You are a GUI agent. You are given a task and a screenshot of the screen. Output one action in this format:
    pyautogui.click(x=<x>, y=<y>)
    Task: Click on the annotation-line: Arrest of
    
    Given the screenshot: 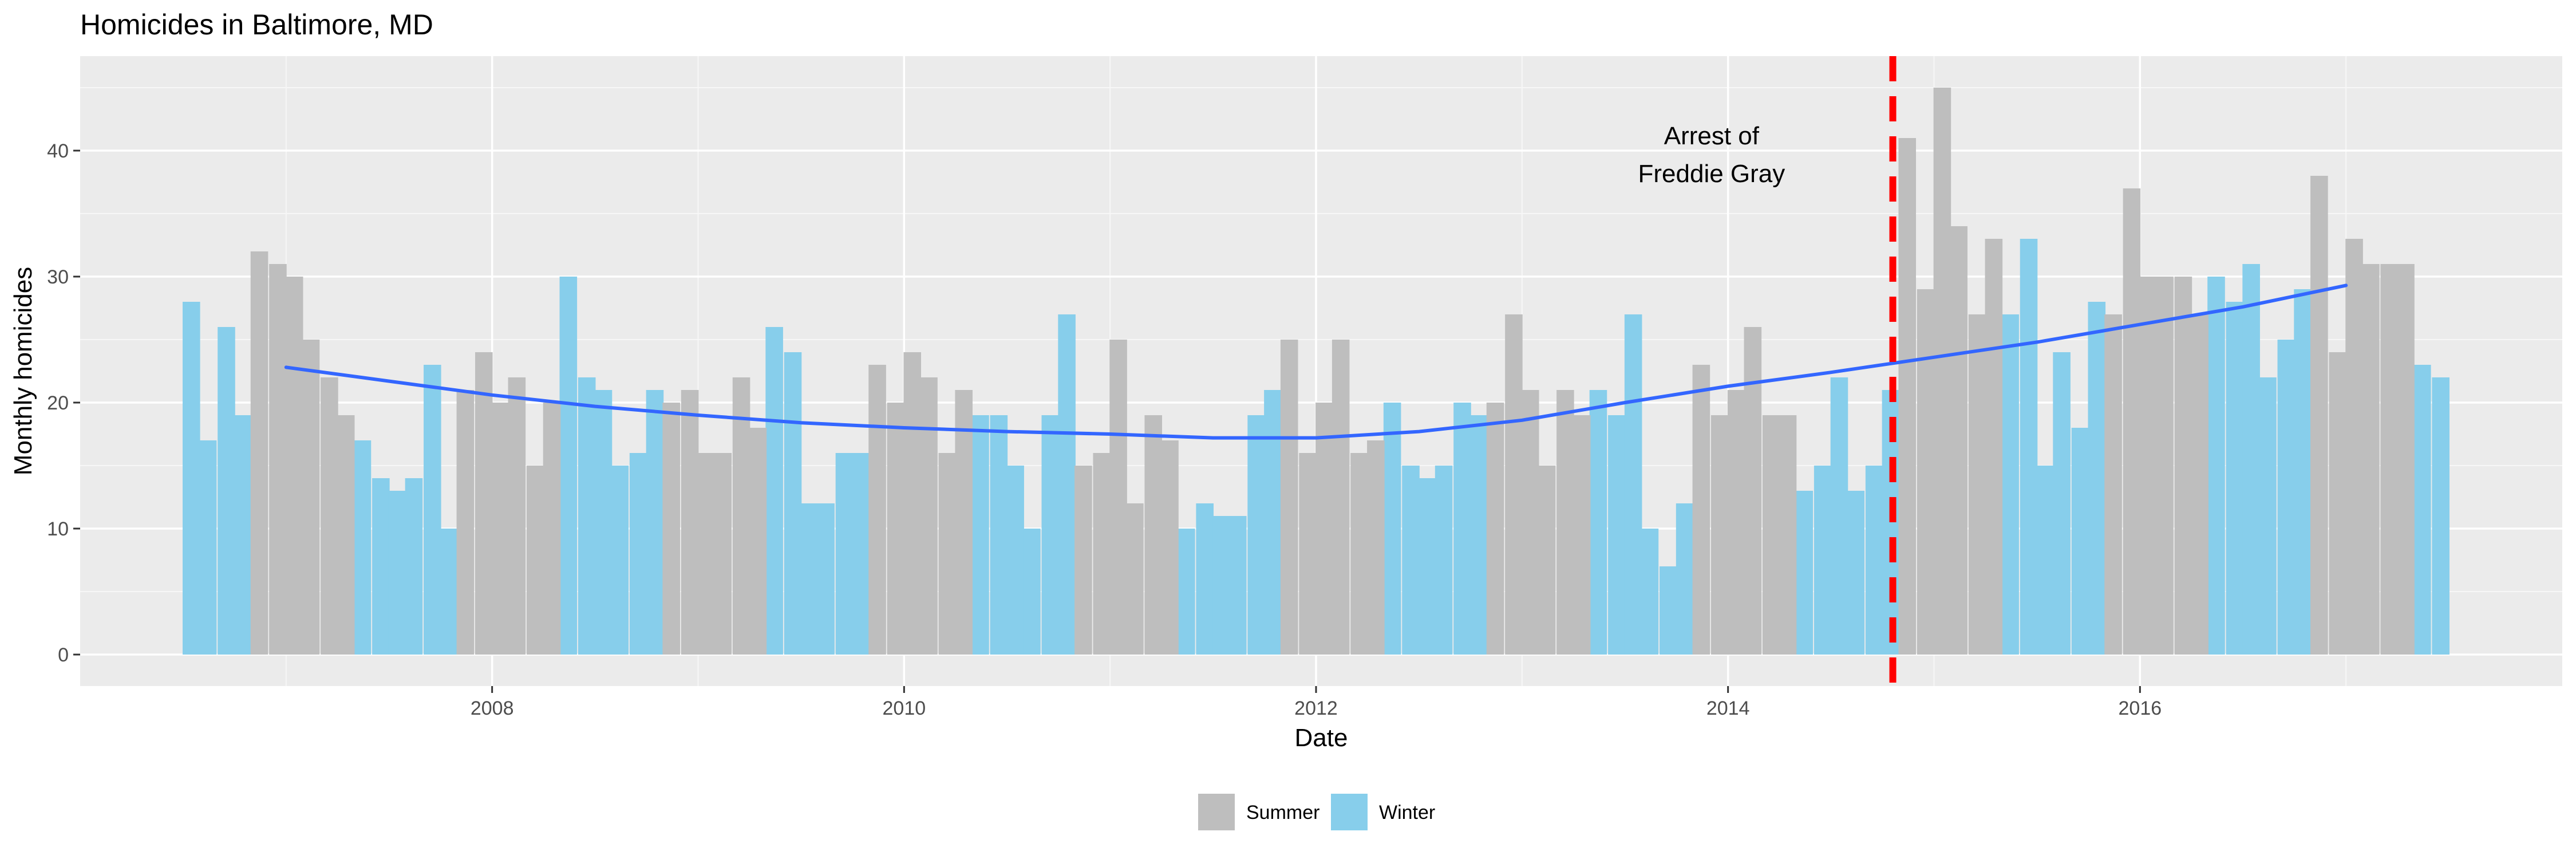 What is the action you would take?
    pyautogui.click(x=1712, y=136)
    